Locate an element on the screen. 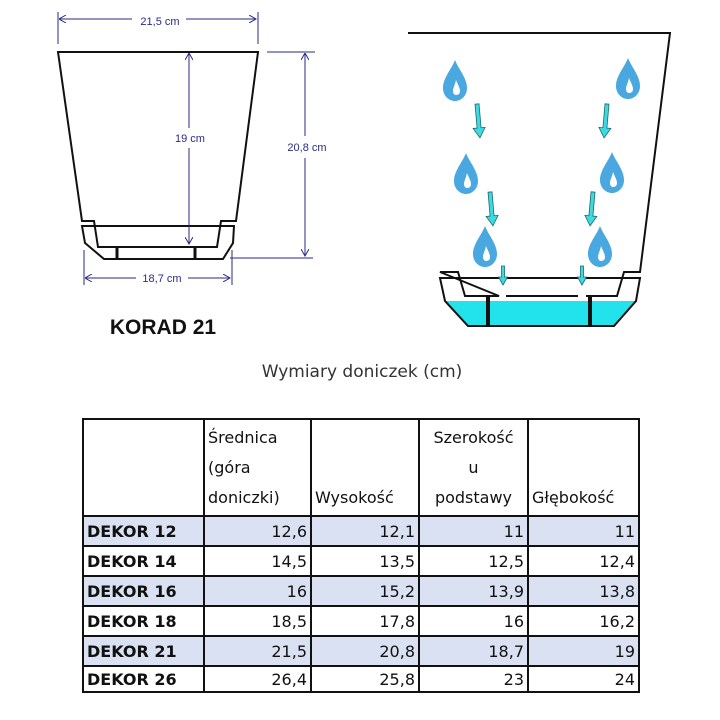  row-name: DEKOR 26 is located at coordinates (143, 679).